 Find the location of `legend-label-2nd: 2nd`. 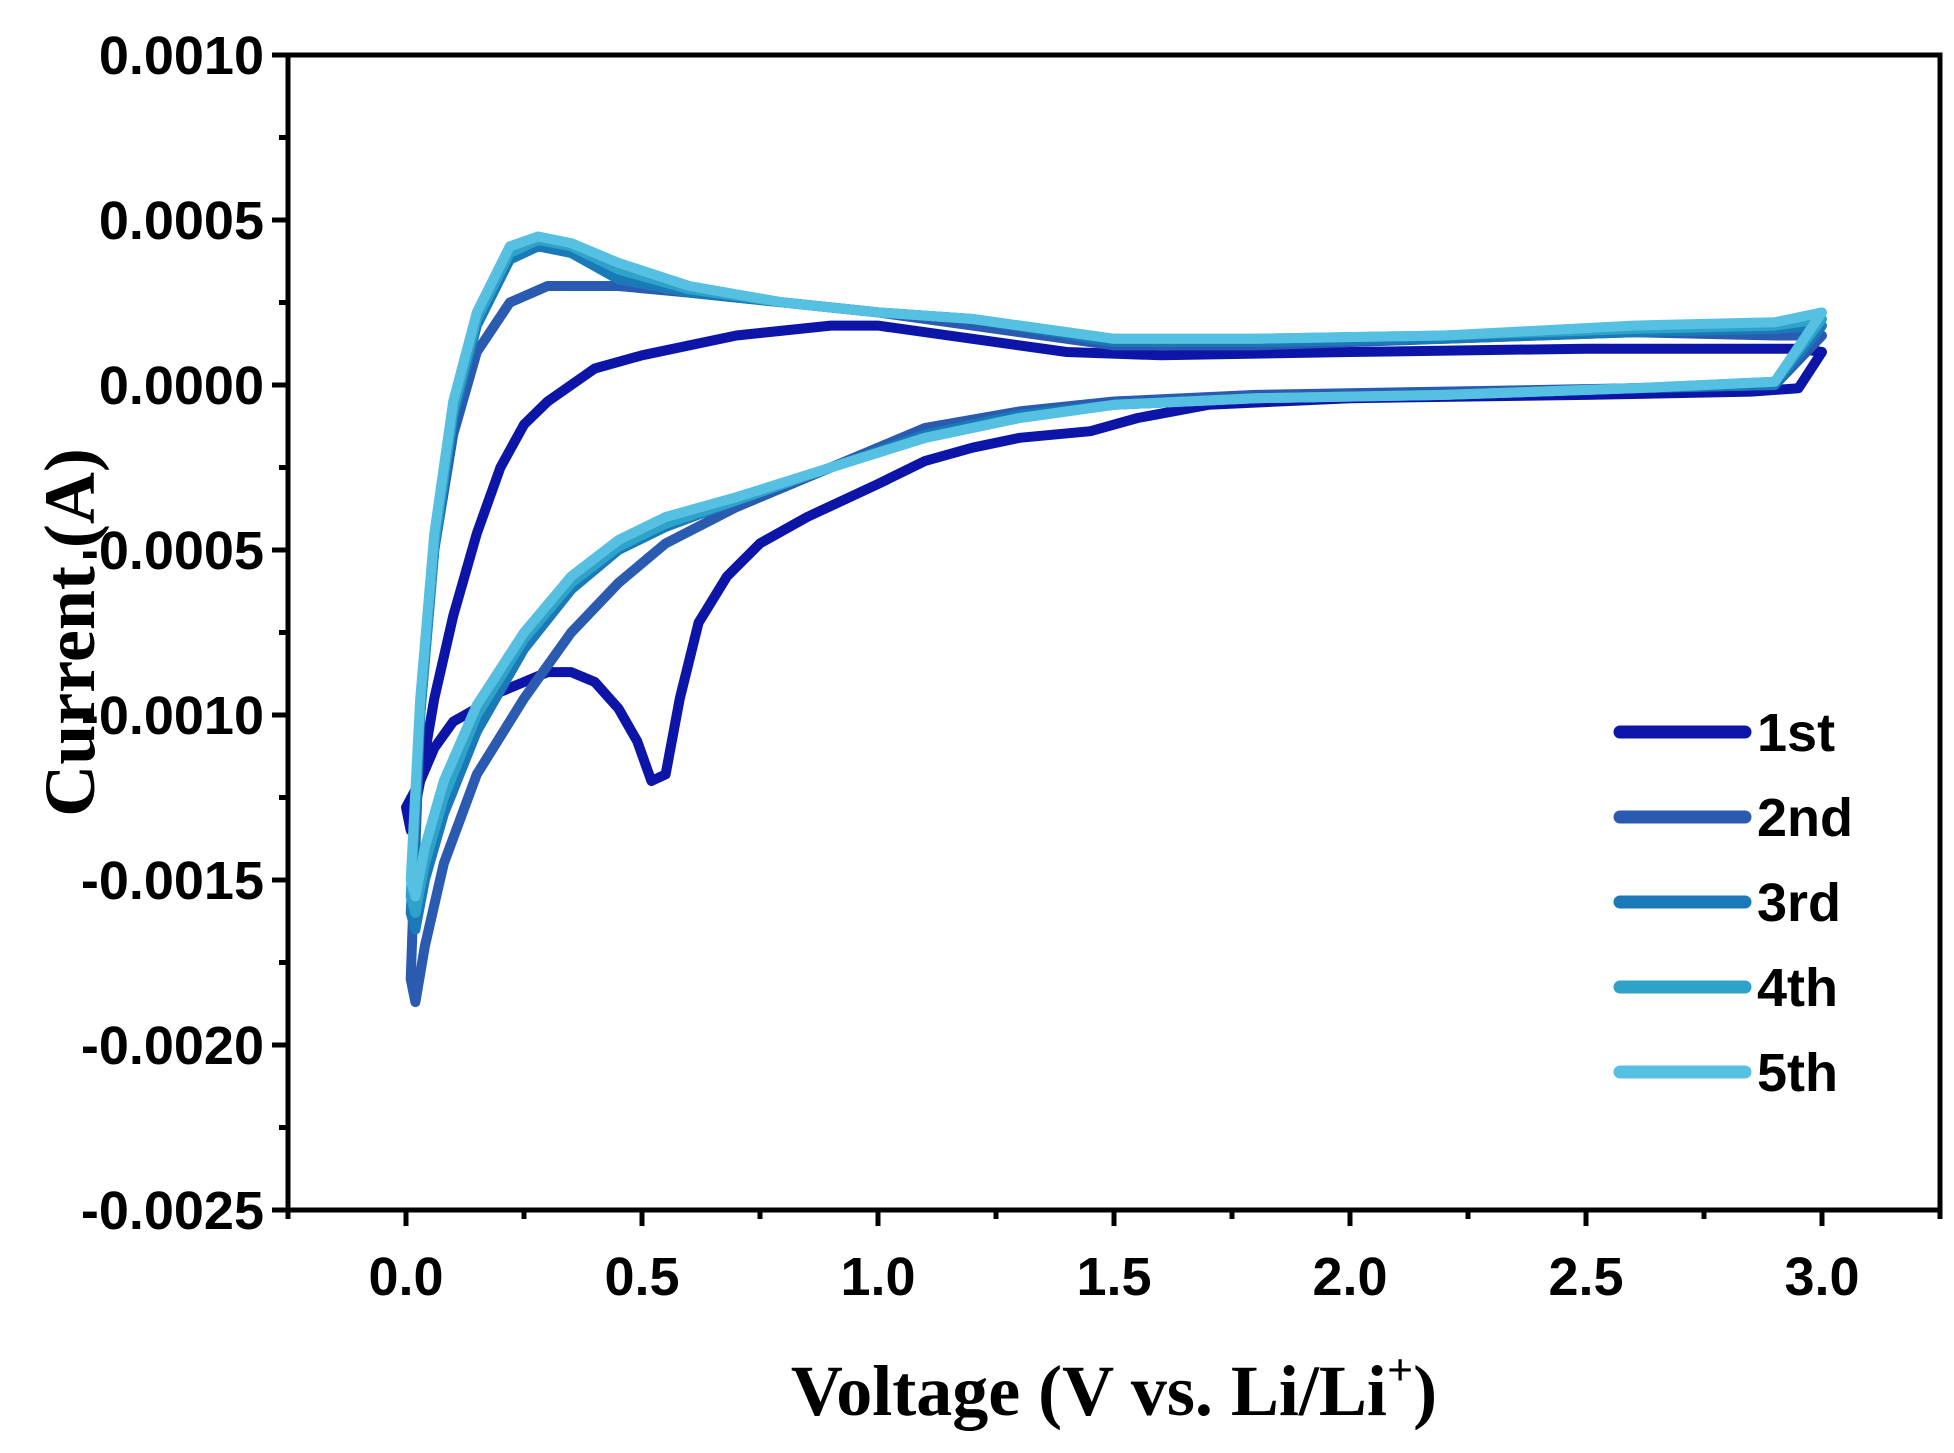

legend-label-2nd: 2nd is located at coordinates (1805, 818).